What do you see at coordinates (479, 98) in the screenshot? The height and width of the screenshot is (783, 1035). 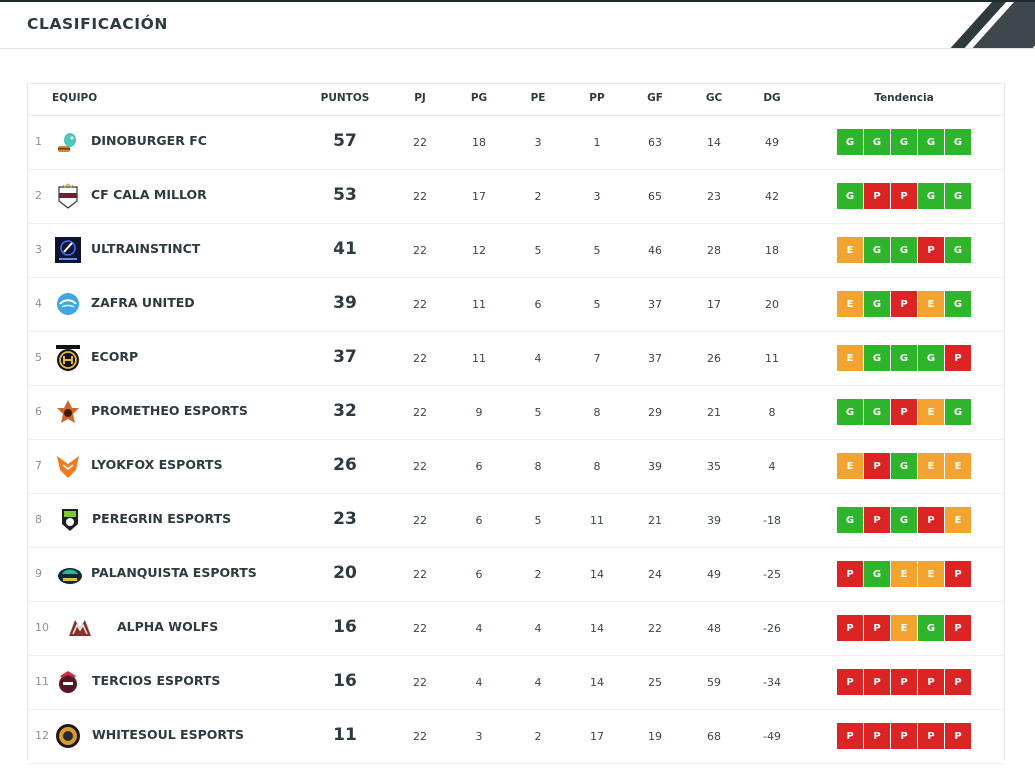 I see `col-pg: PG` at bounding box center [479, 98].